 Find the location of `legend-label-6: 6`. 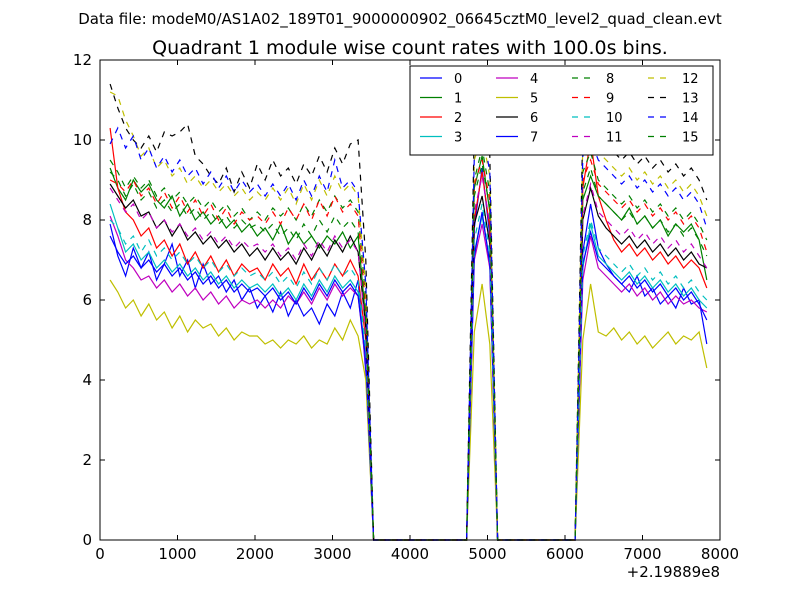

legend-label-6: 6 is located at coordinates (534, 118).